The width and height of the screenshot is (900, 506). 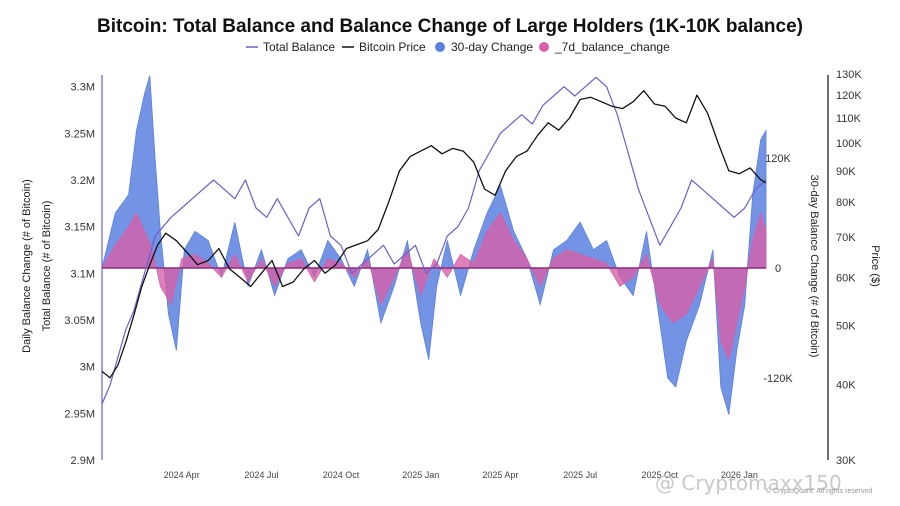 What do you see at coordinates (500, 475) in the screenshot?
I see `x-tick-label: 2025 Apr` at bounding box center [500, 475].